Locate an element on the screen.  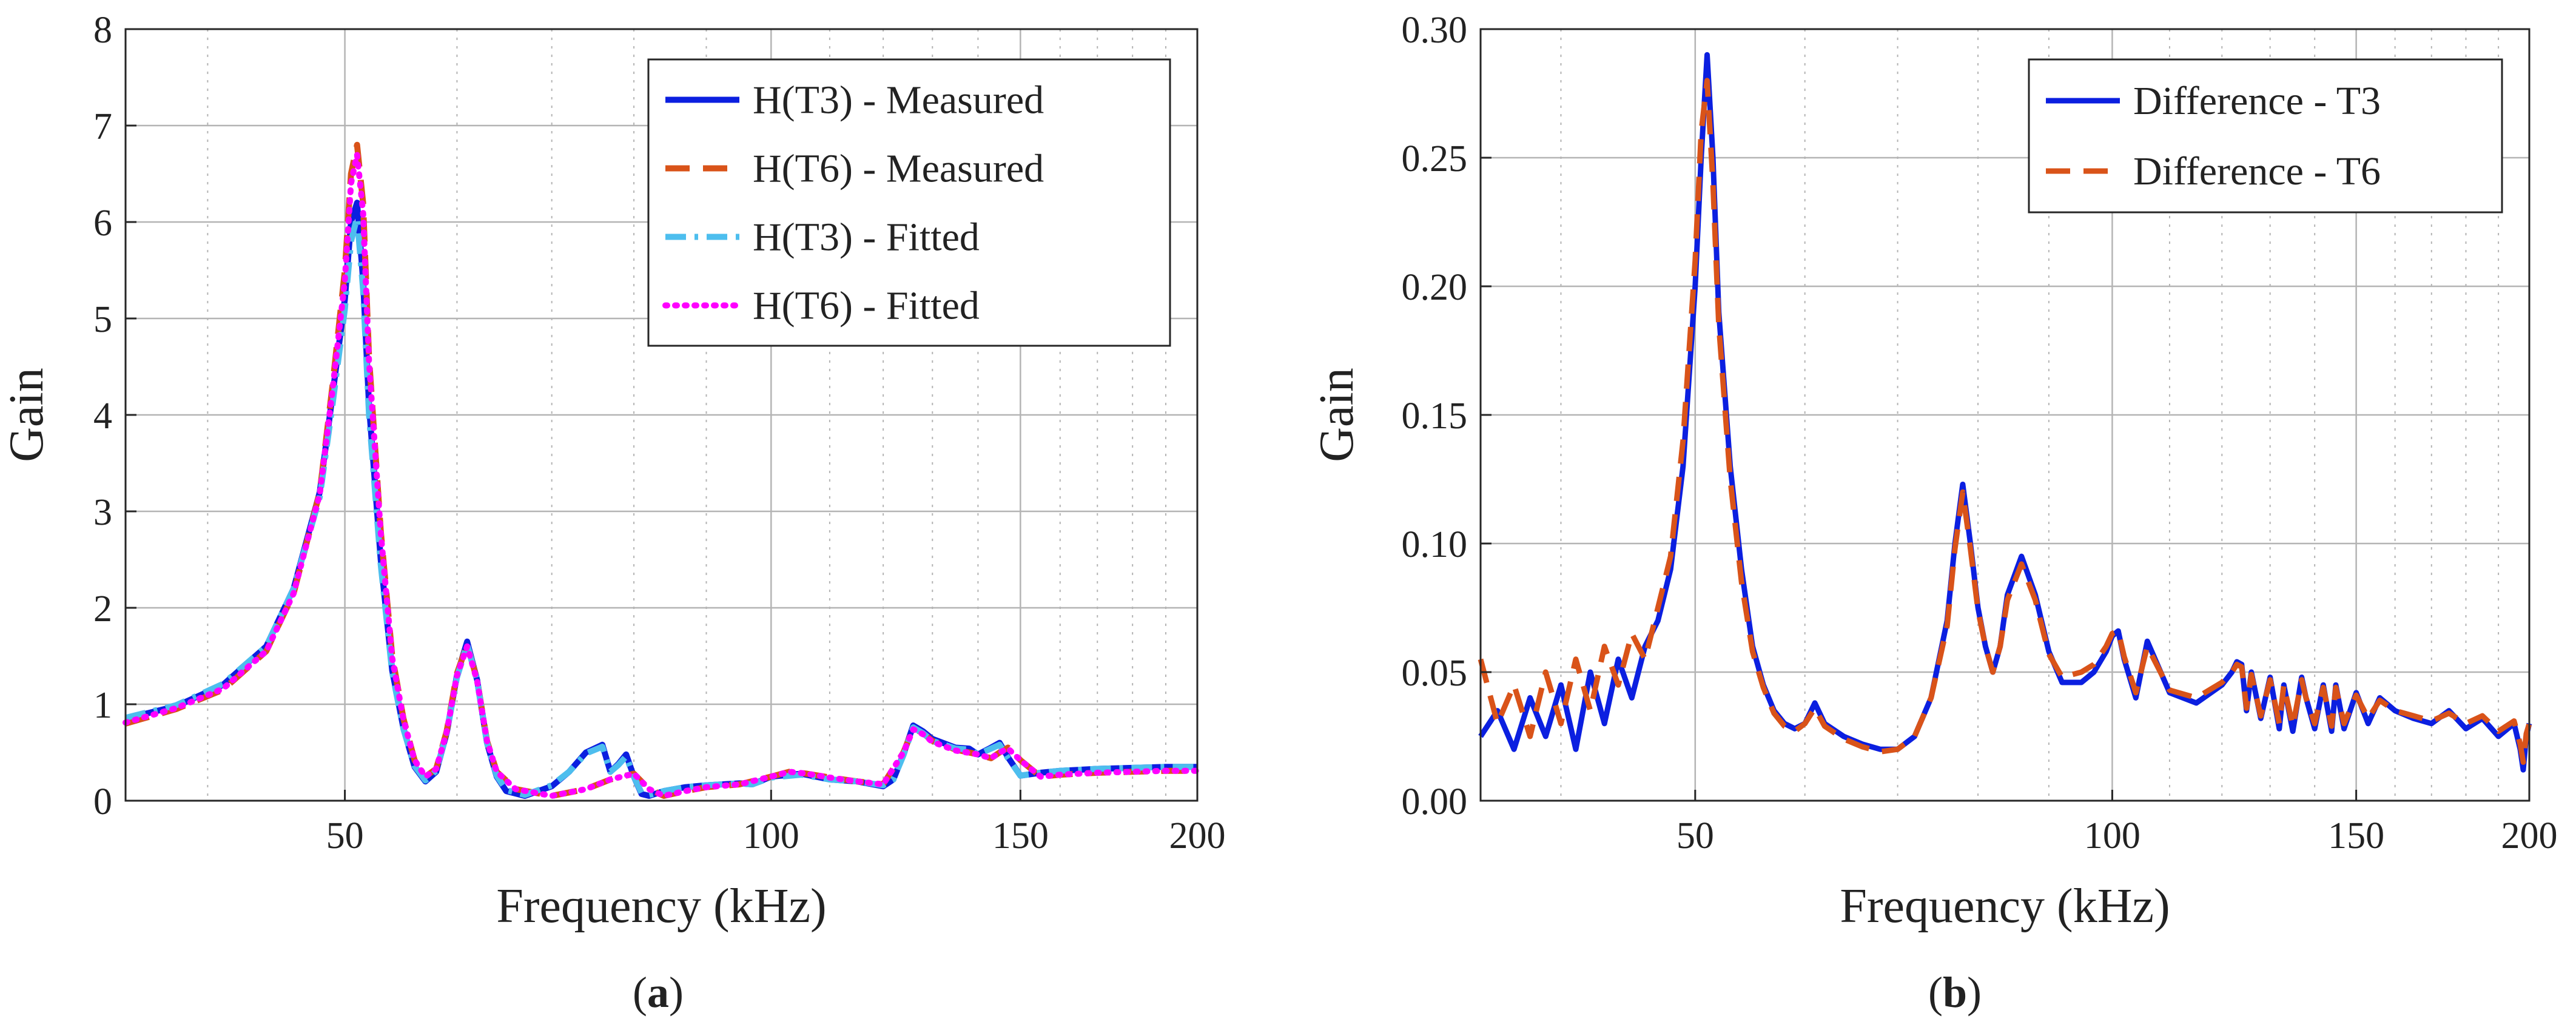
chart-b-y-tick-label: 0.30 is located at coordinates (1435, 31).